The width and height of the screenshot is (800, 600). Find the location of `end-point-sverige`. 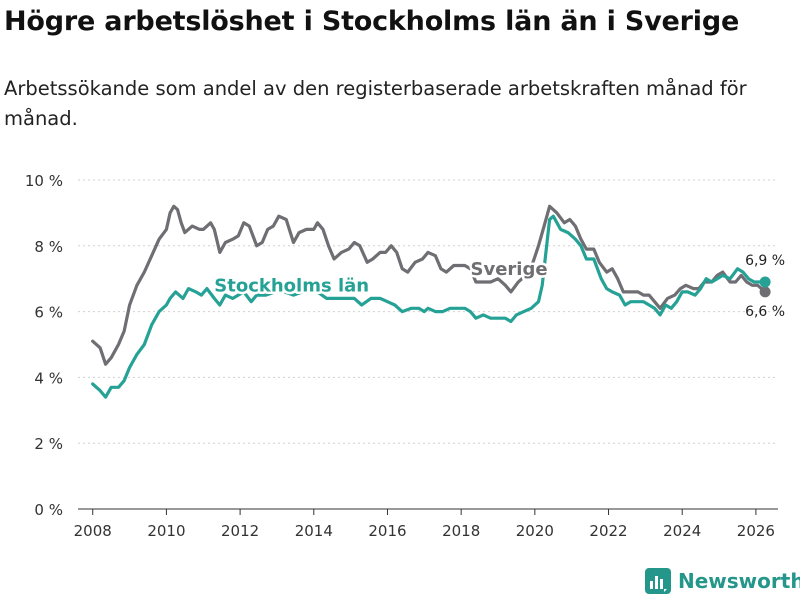

end-point-sverige is located at coordinates (765, 292).